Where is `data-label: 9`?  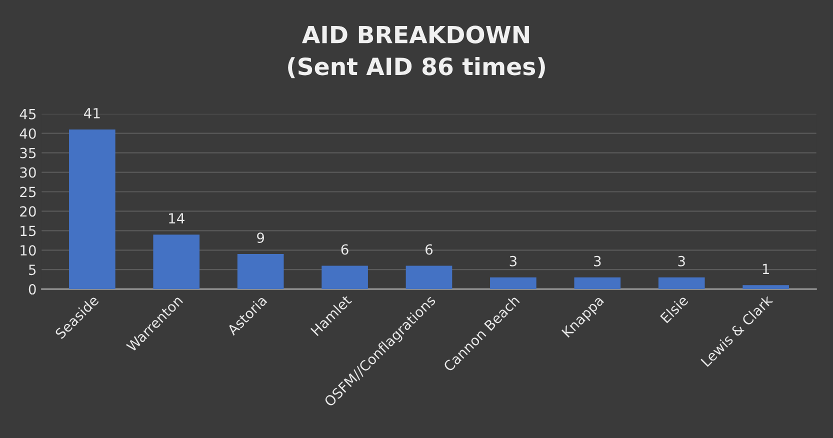 data-label: 9 is located at coordinates (260, 238).